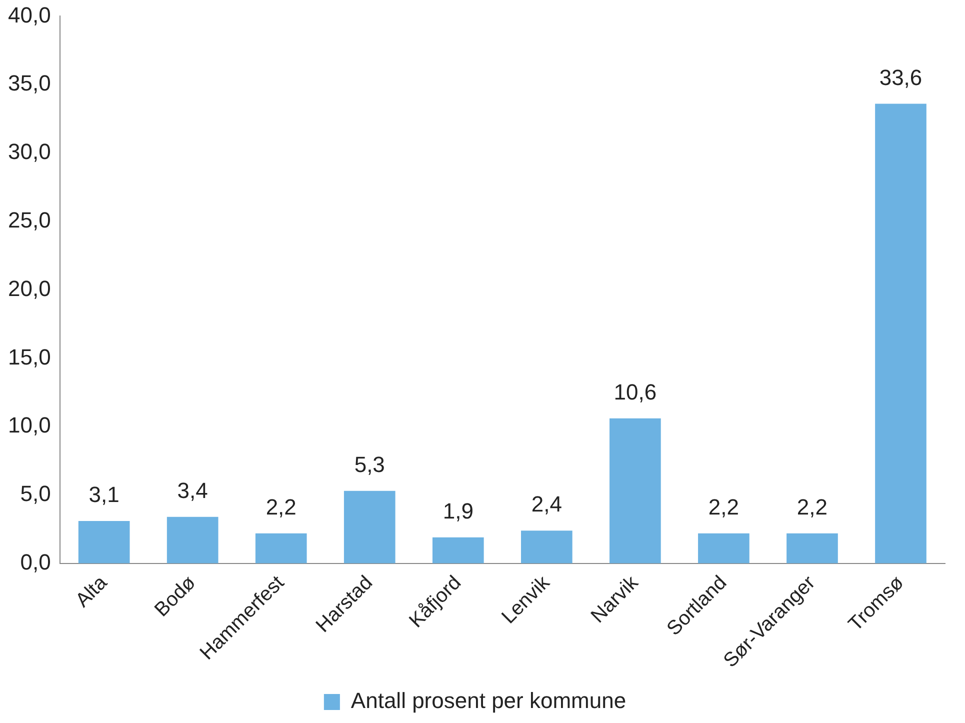 The height and width of the screenshot is (723, 965). I want to click on data-label: 3,4, so click(192, 490).